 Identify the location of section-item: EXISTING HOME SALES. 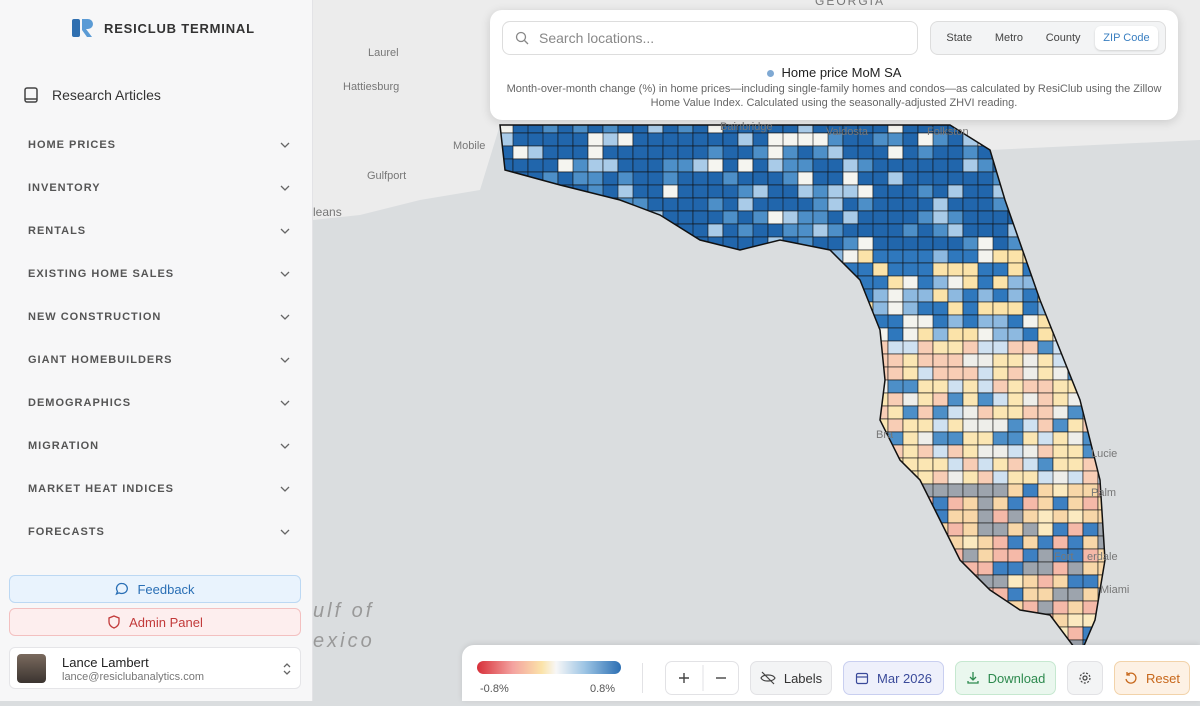
(159, 274).